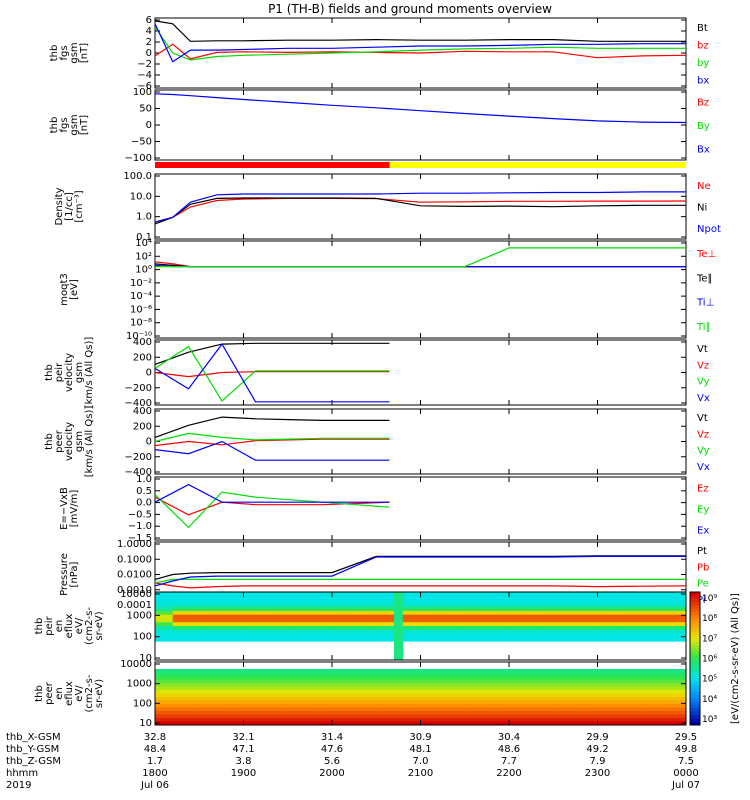 The width and height of the screenshot is (750, 800). I want to click on y-axis-label: [km/s (All Qs)], so click(89, 373).